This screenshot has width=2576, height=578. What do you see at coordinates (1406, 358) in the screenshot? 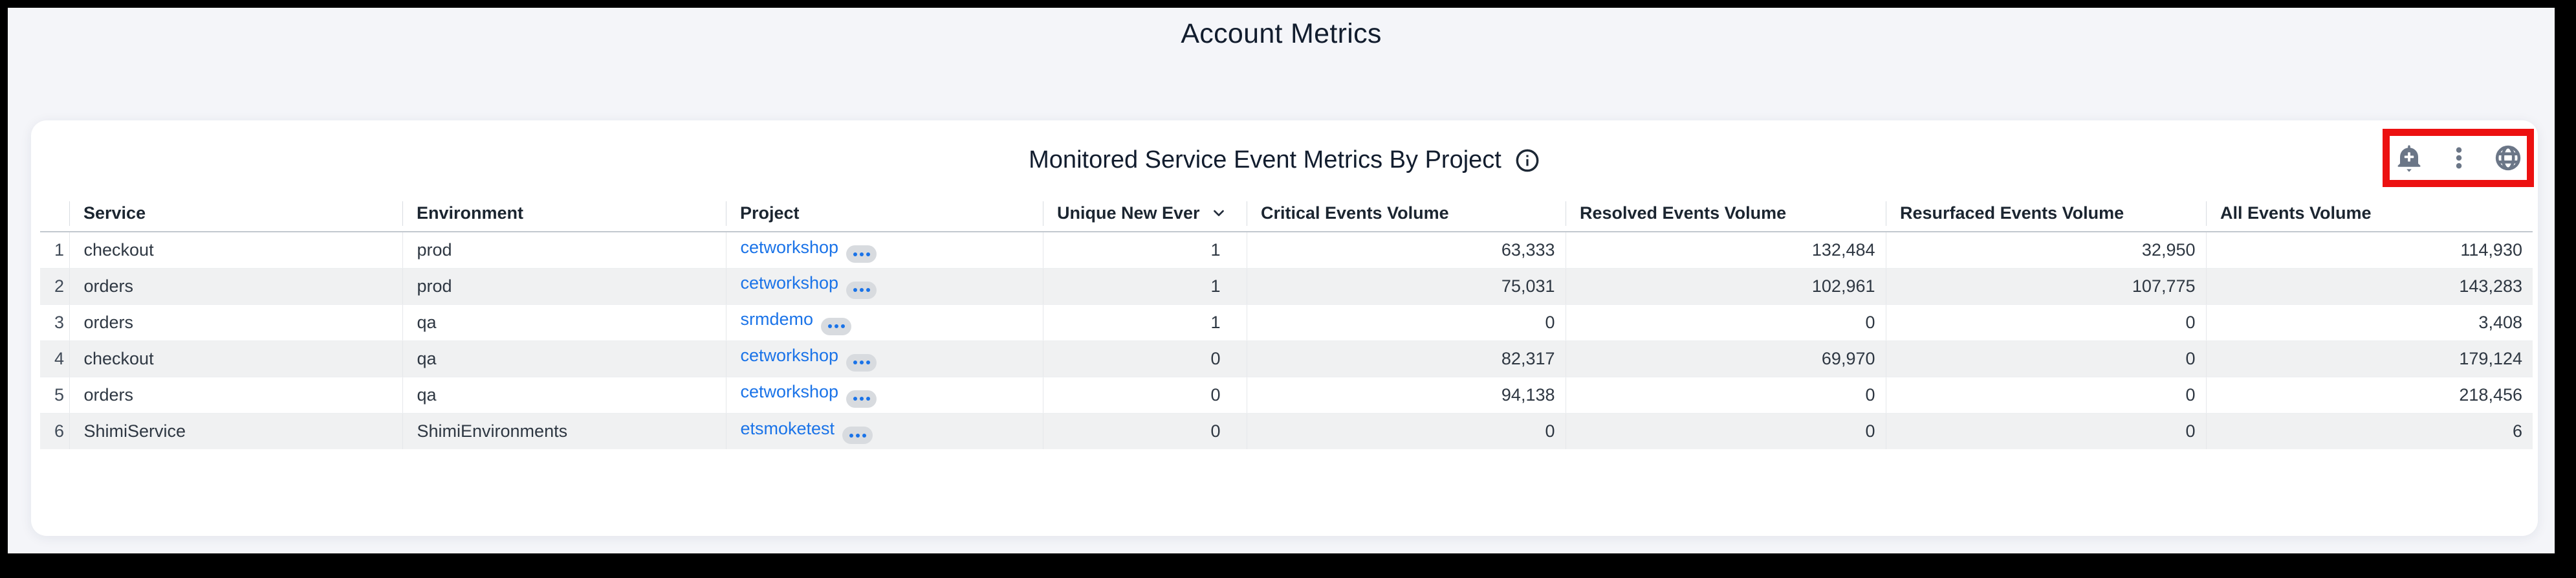
I see `cell-critical: 82,317` at bounding box center [1406, 358].